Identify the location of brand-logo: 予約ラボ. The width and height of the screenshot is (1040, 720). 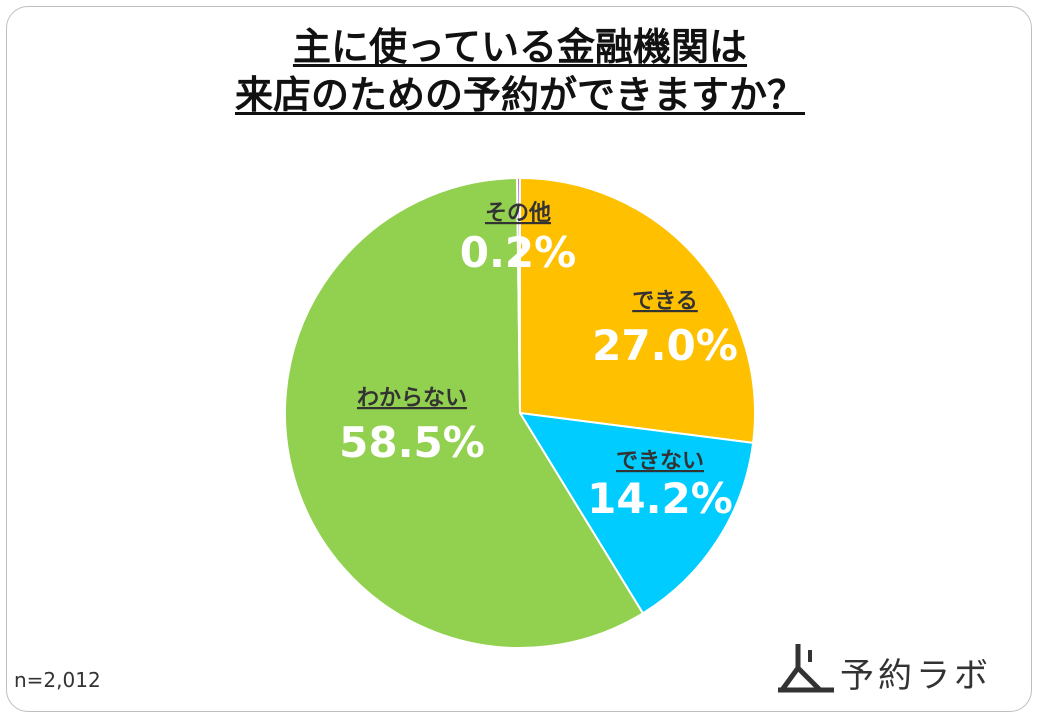
(896, 668).